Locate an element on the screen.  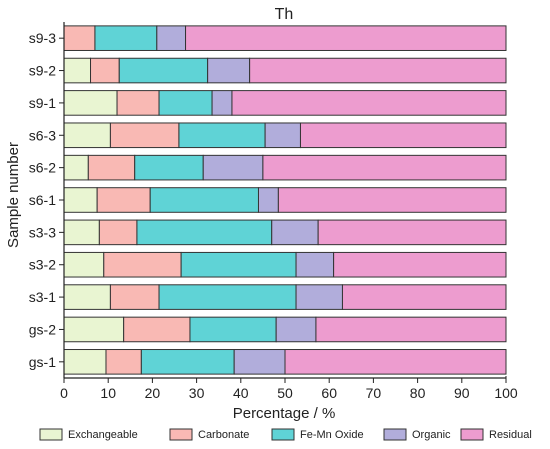
legend-swatch-organic is located at coordinates (395, 434).